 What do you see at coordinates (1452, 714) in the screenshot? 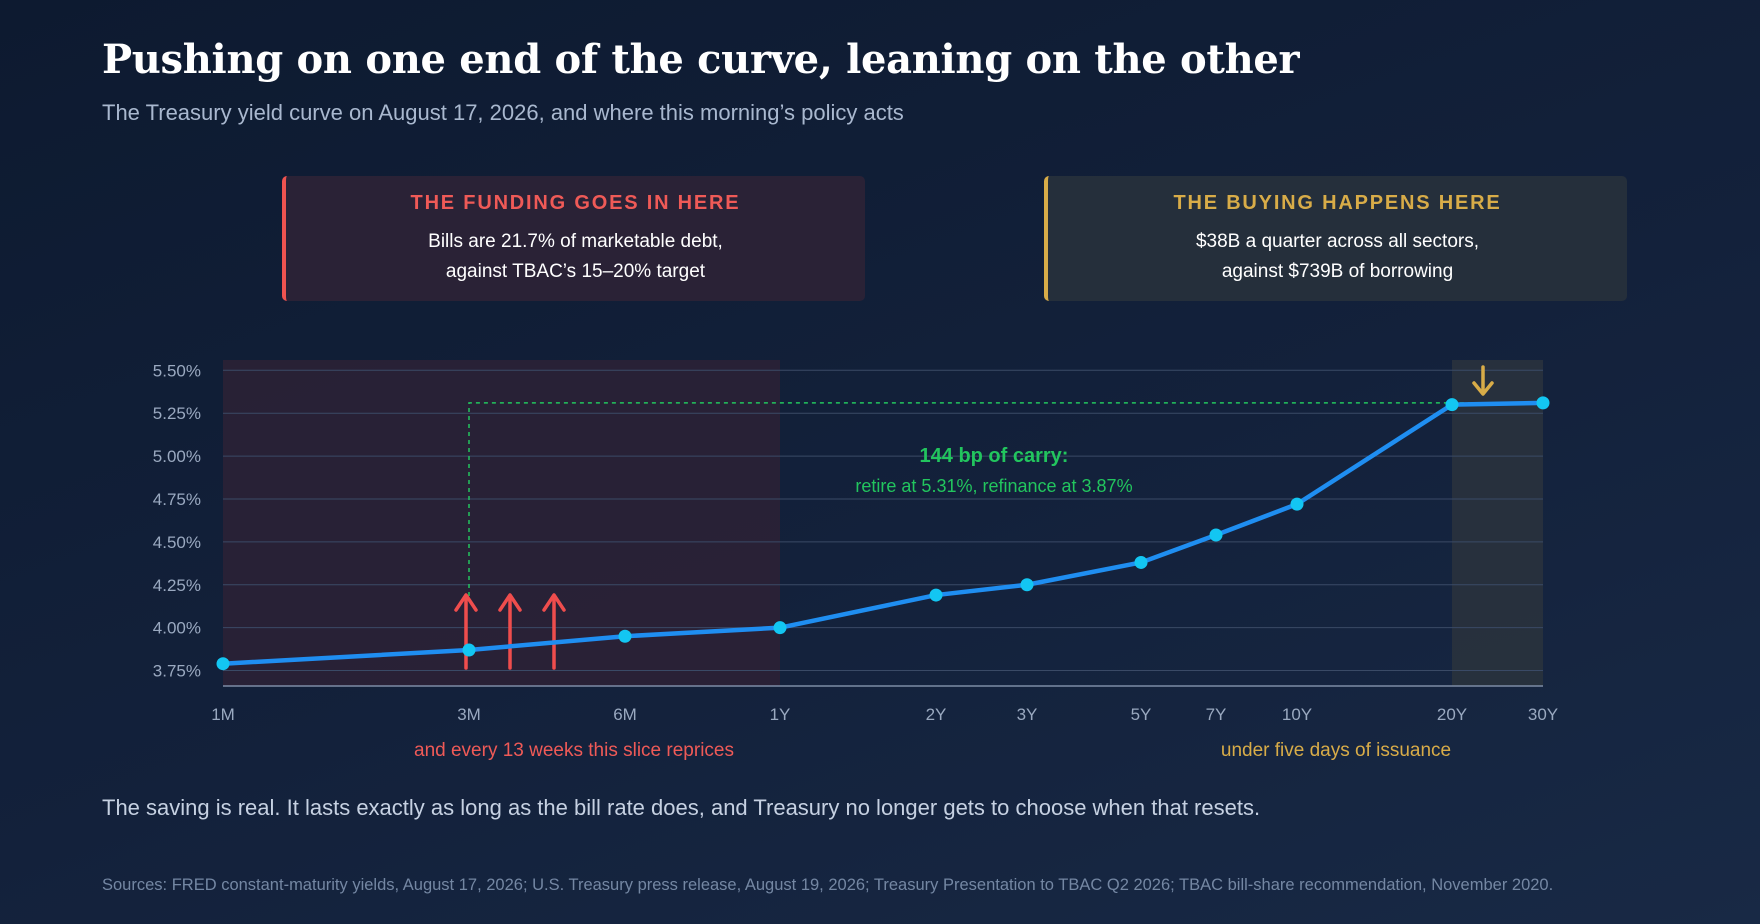
I see `x-tick-label: 20Y` at bounding box center [1452, 714].